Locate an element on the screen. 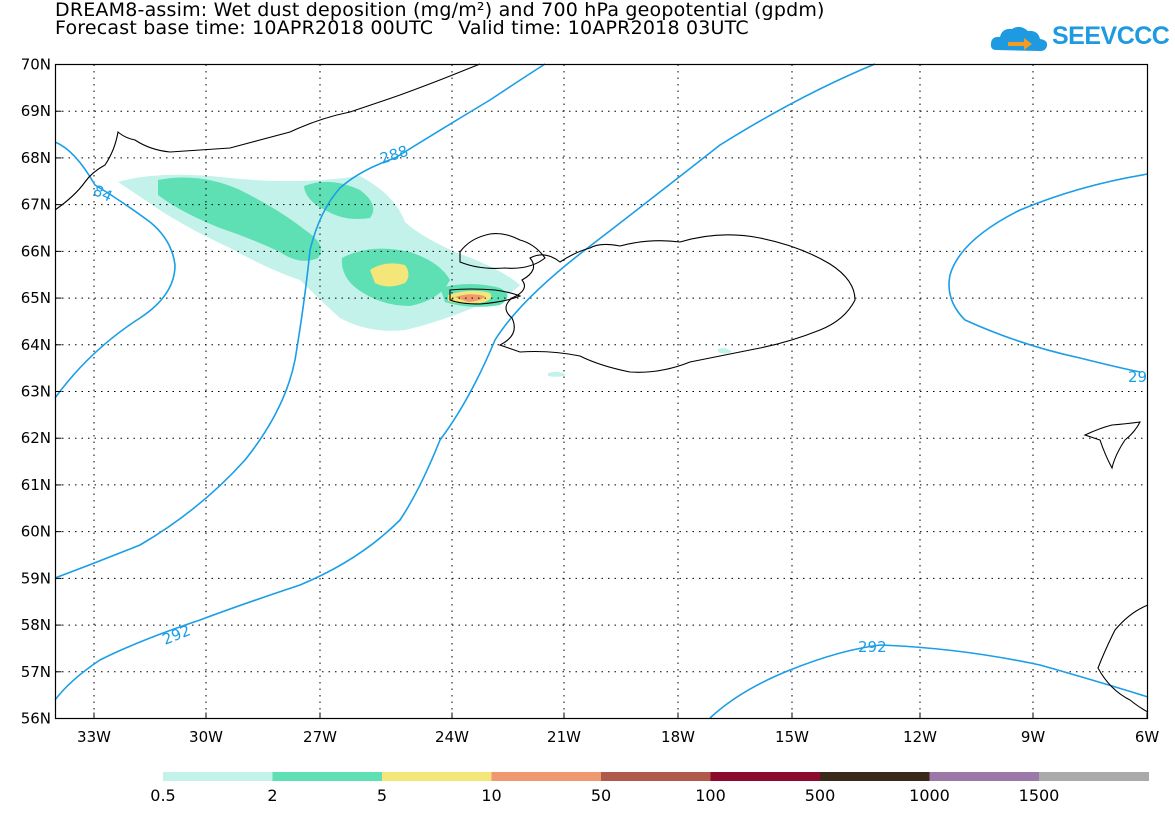 The width and height of the screenshot is (1175, 815). colorbar-label: 50 is located at coordinates (601, 795).